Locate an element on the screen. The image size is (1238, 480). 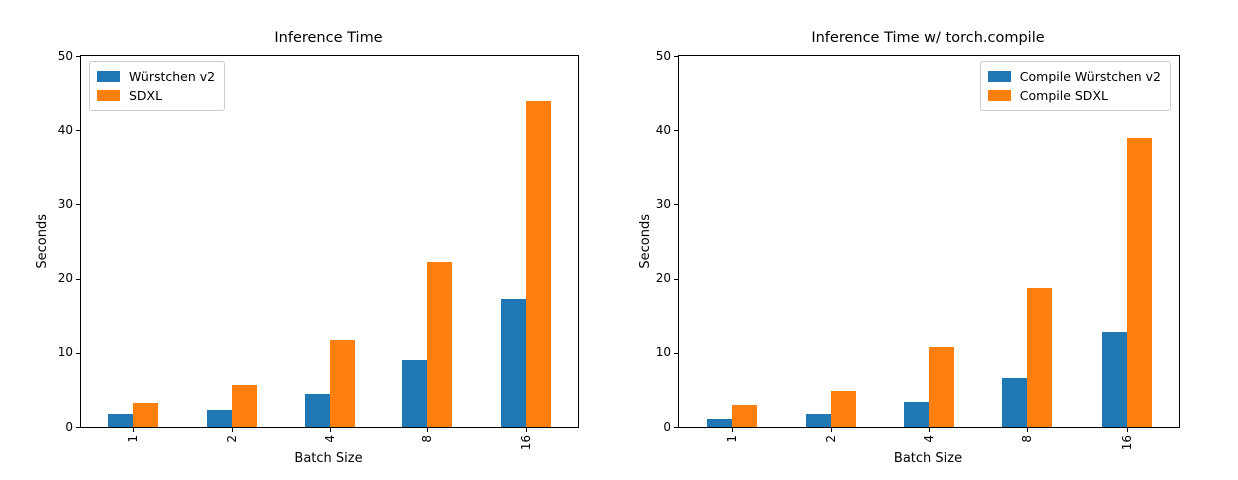
legend-label: Compile SDXL is located at coordinates (1063, 95).